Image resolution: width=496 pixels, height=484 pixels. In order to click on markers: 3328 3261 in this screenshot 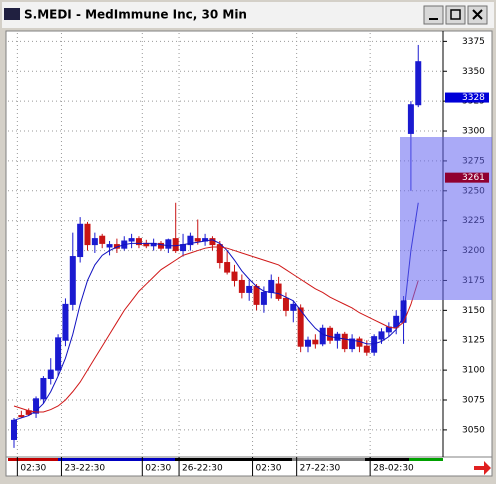, I will do `click(467, 137)`.